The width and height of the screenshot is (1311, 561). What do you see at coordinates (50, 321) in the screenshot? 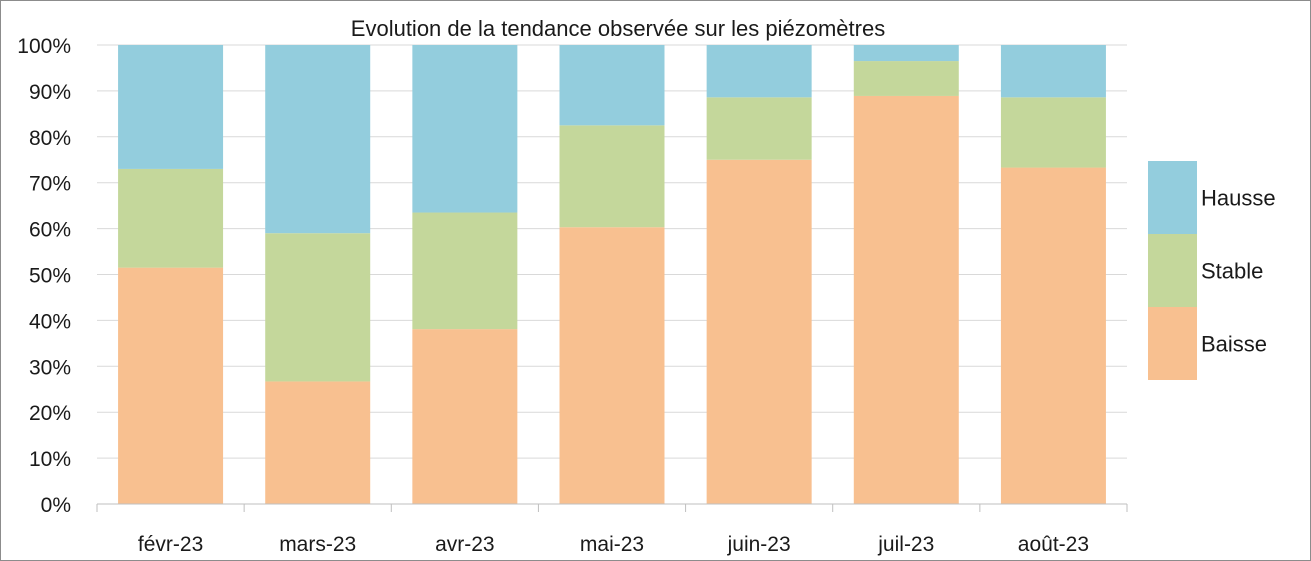
I see `y-tick-label: 40%` at bounding box center [50, 321].